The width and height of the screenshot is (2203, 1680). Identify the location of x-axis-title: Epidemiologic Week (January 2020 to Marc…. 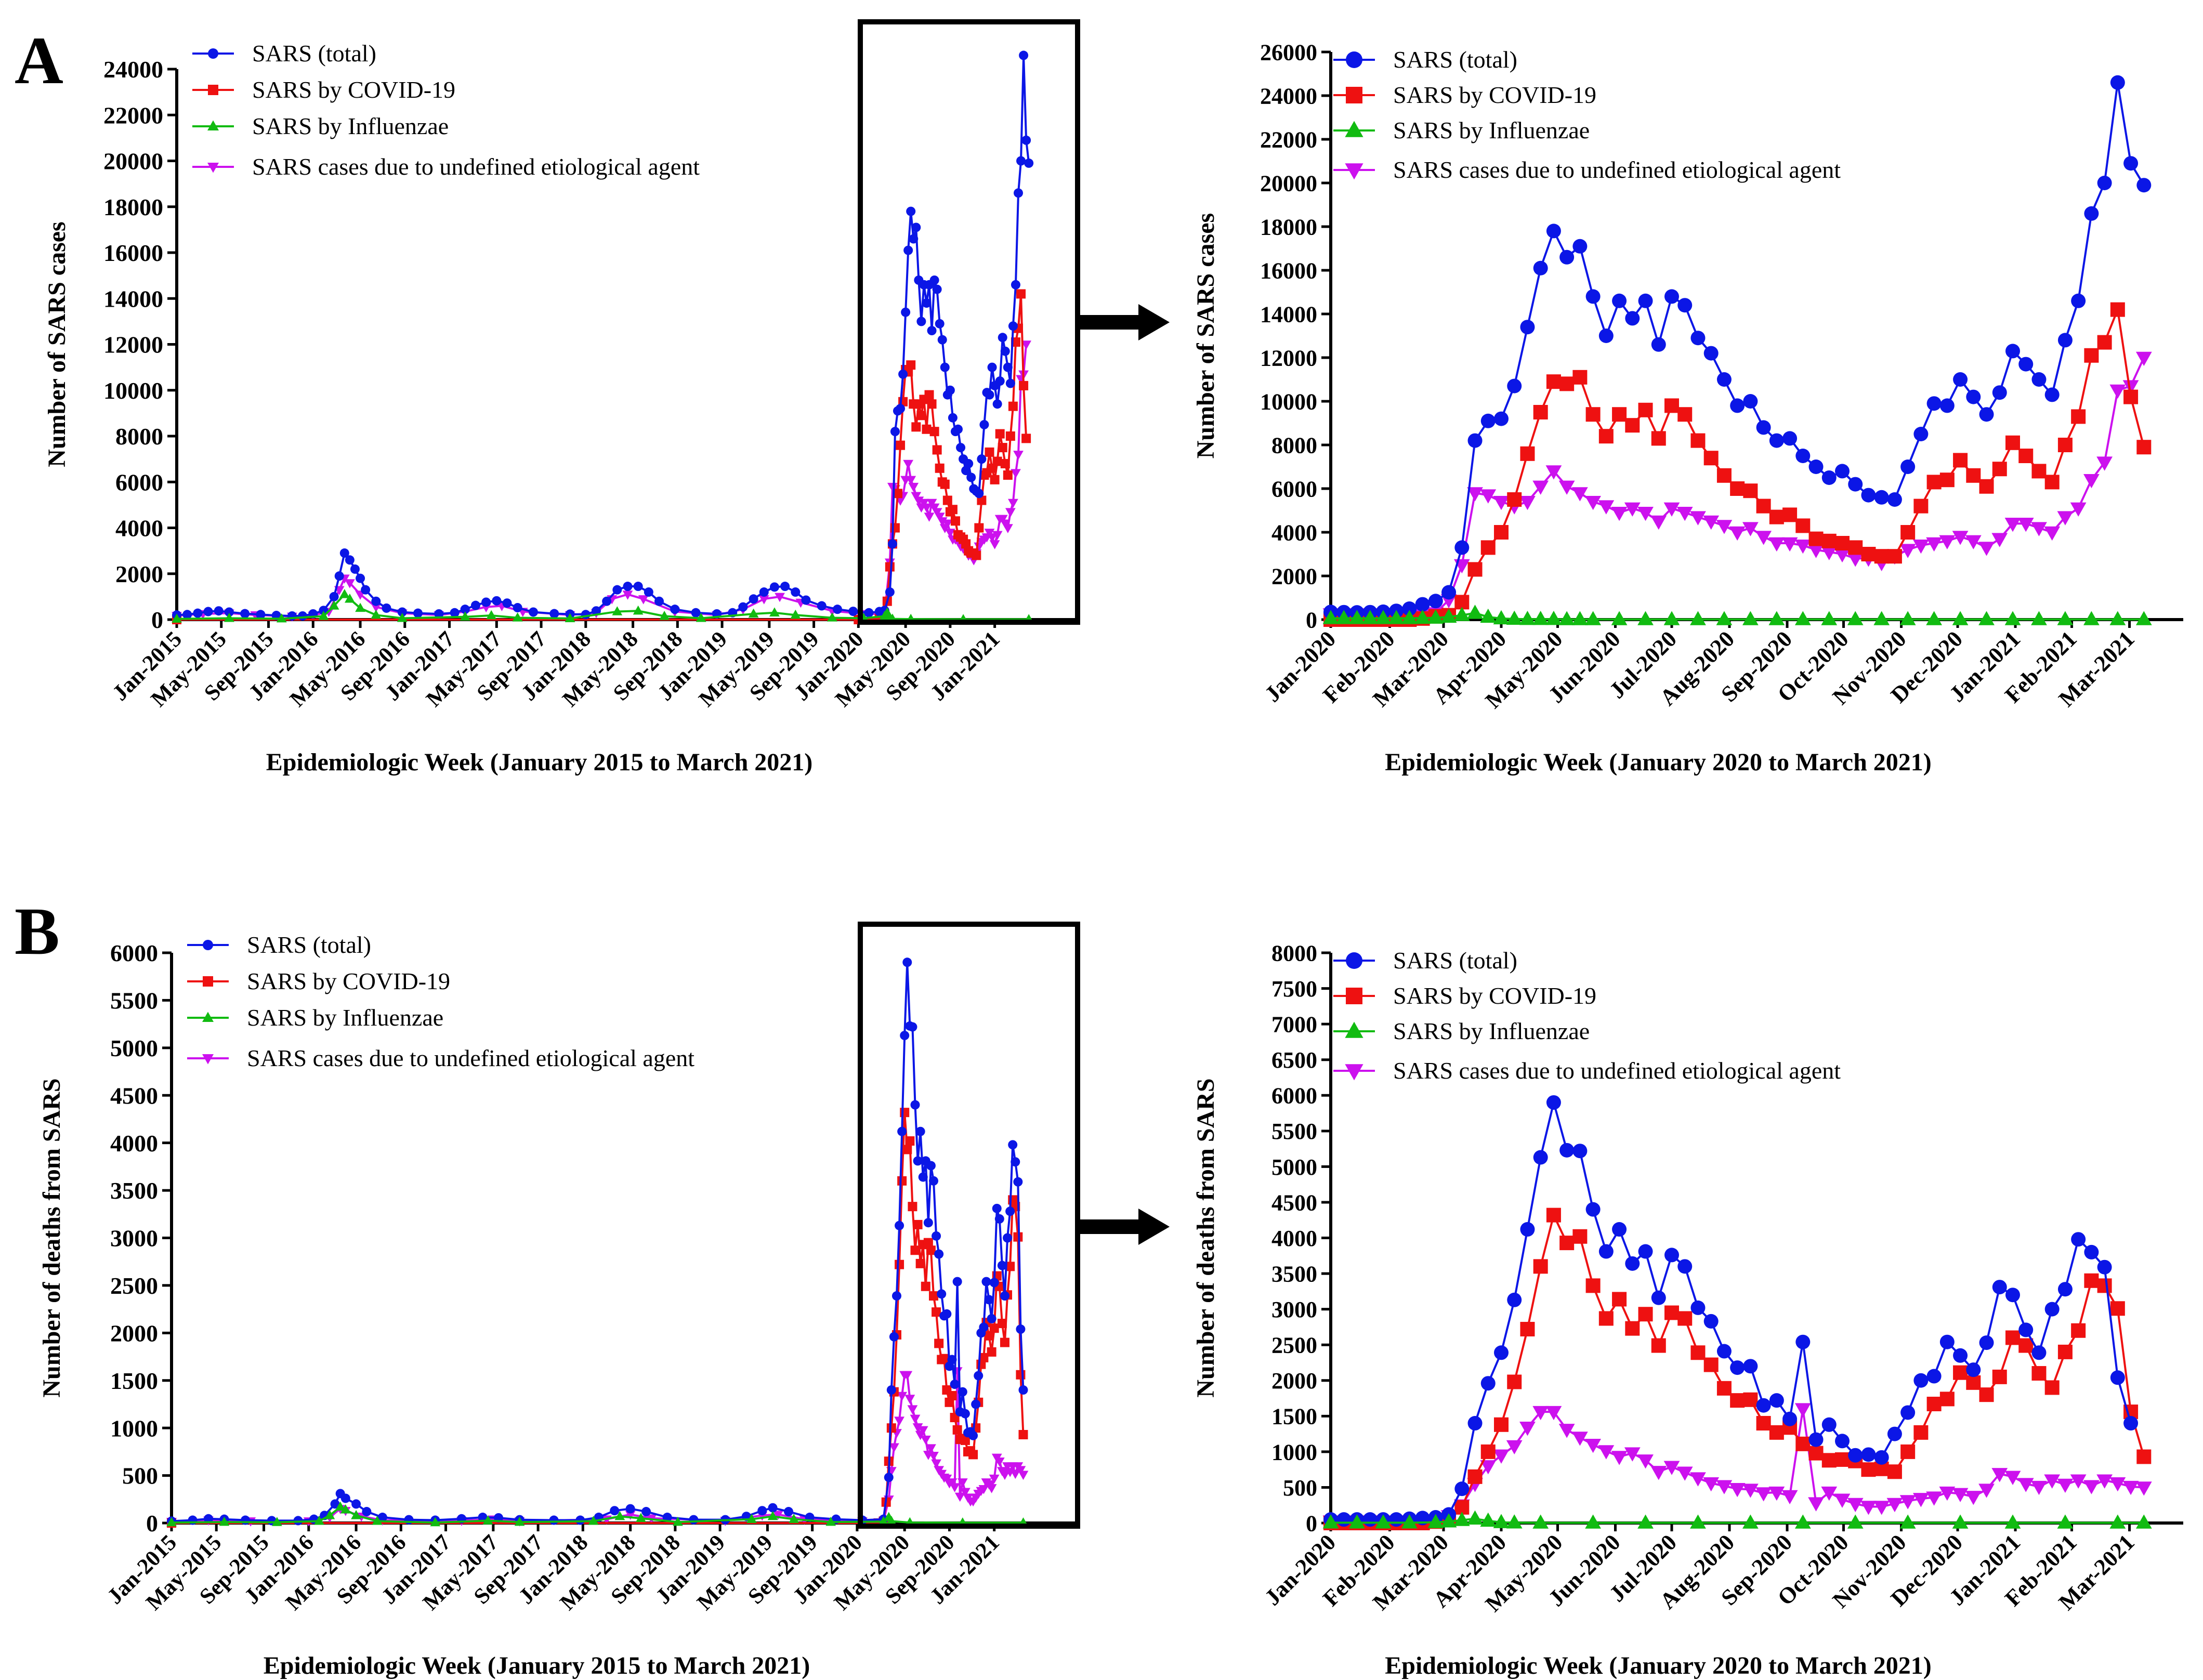
(1659, 762).